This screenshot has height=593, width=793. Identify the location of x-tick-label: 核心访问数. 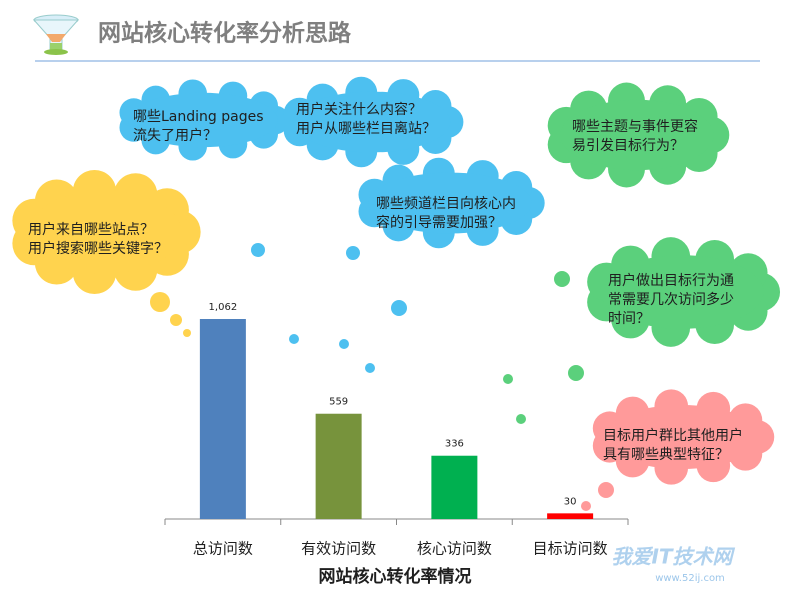
(454, 549).